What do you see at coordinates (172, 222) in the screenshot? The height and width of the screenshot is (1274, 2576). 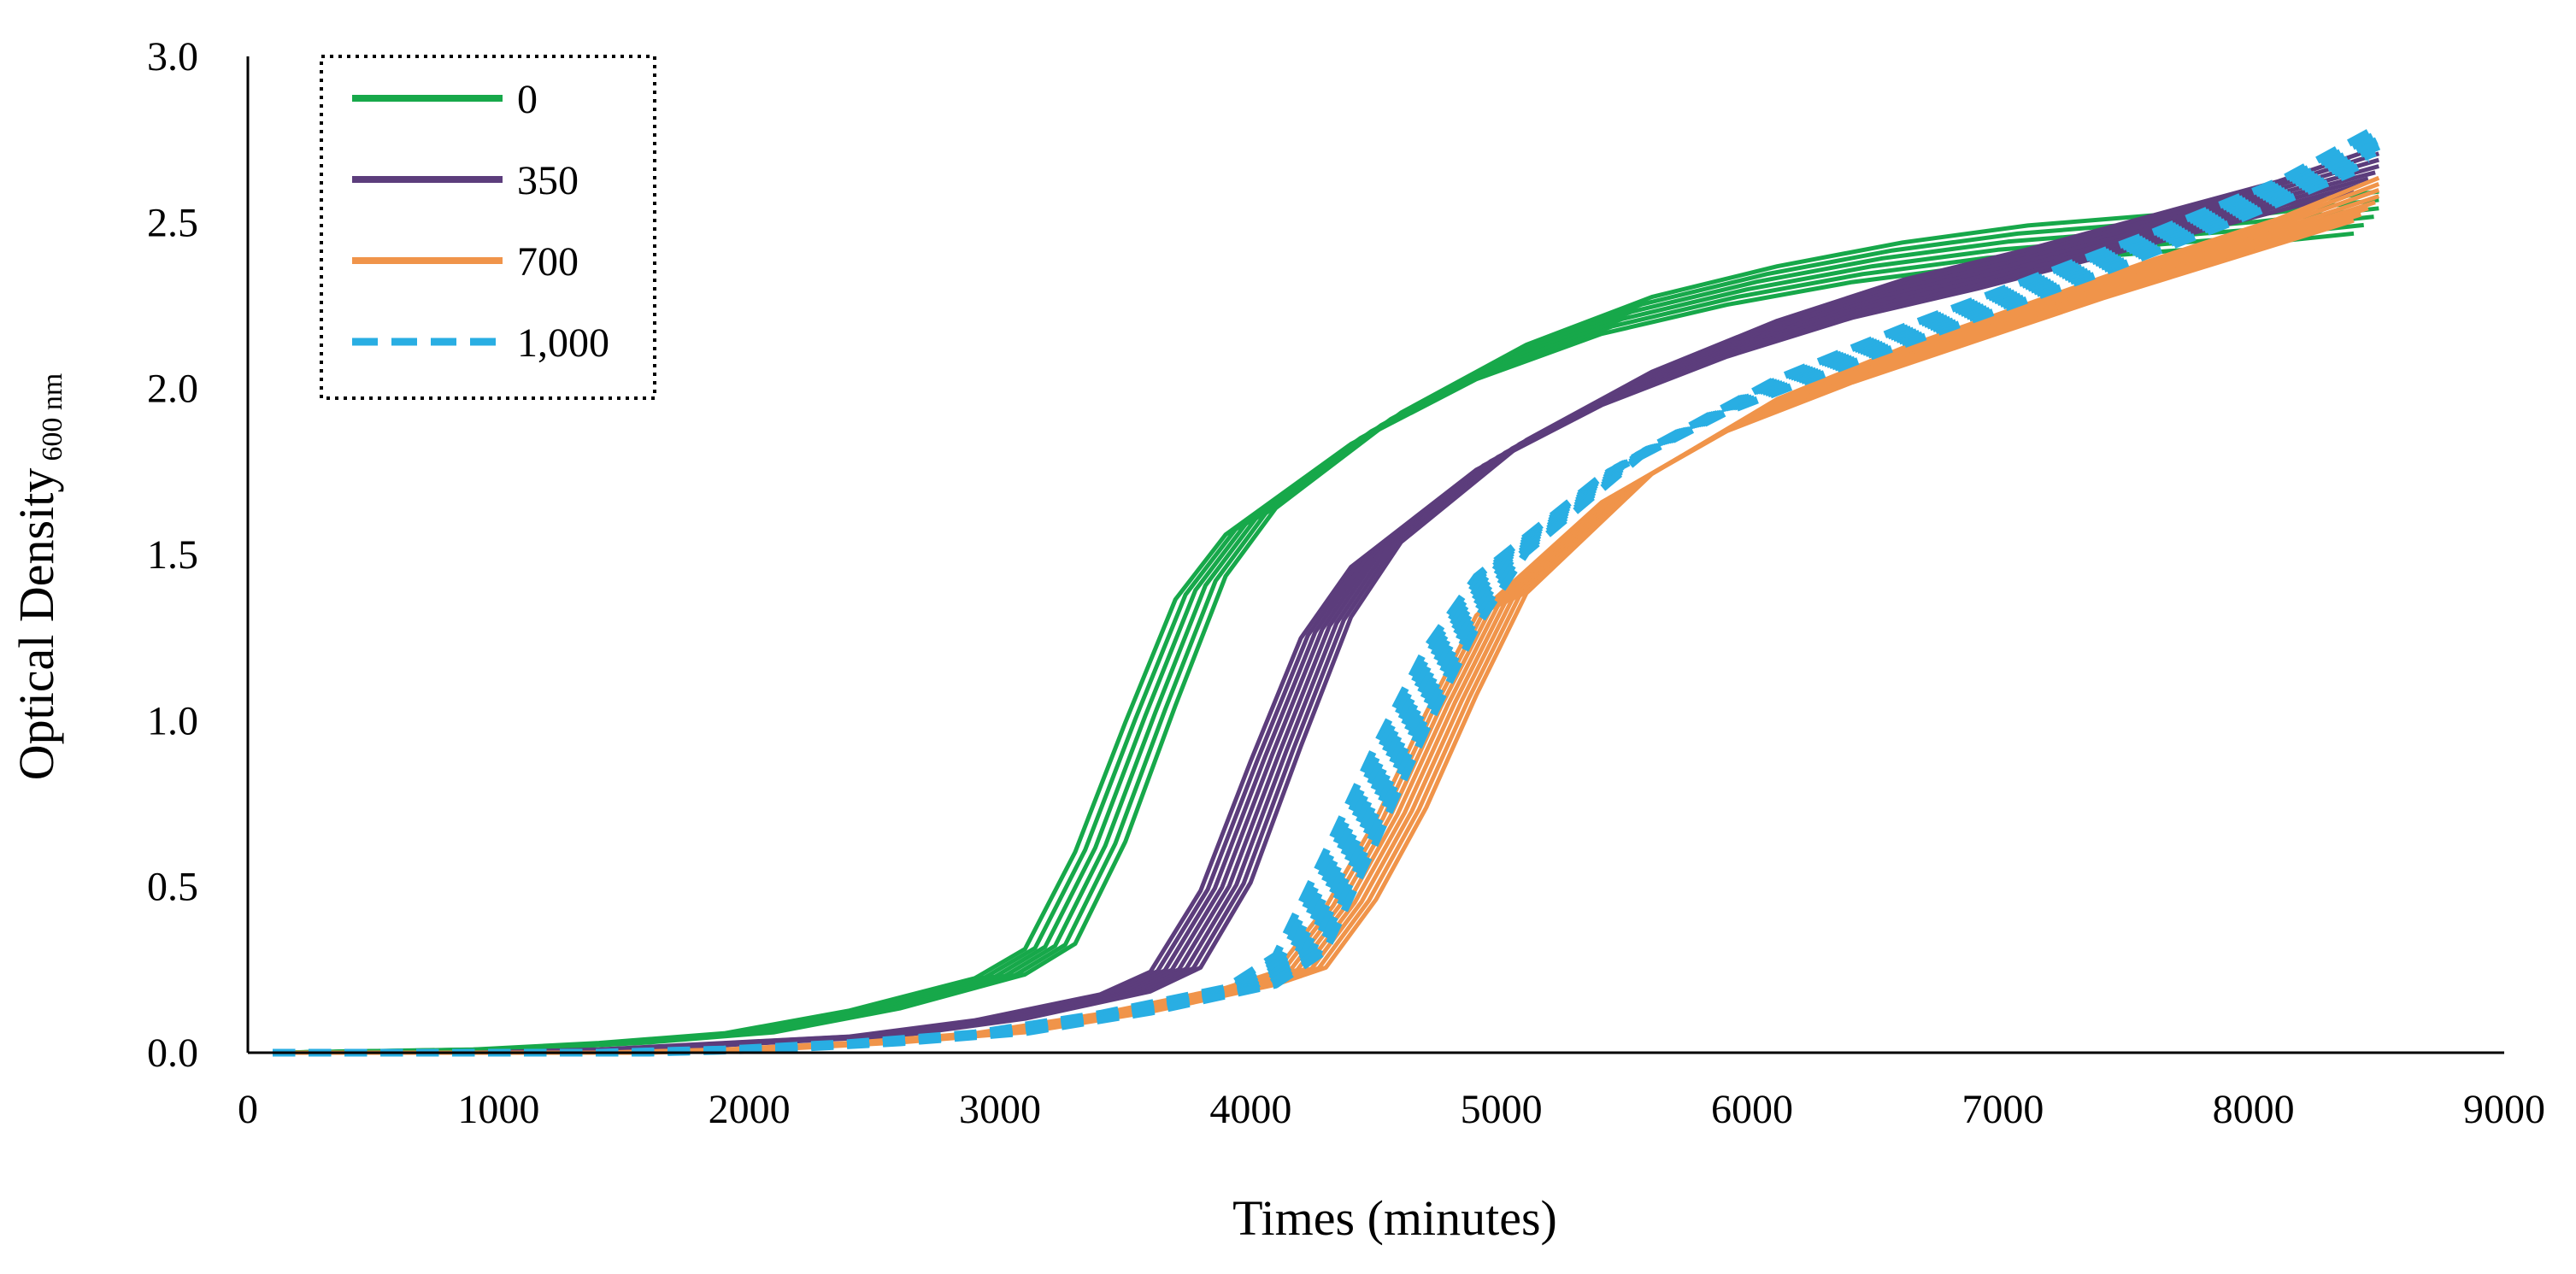 I see `y-tick-label: 2.5` at bounding box center [172, 222].